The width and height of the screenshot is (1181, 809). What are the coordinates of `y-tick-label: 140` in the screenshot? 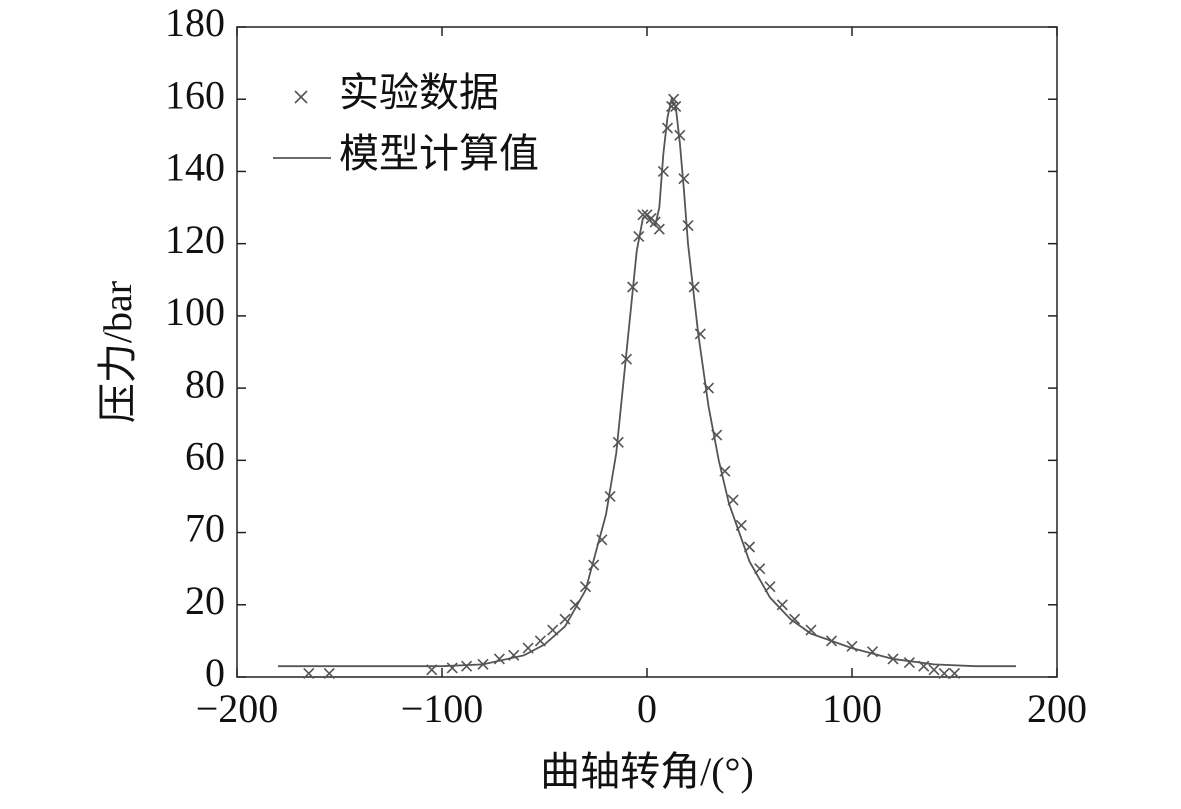 It's located at (195, 167).